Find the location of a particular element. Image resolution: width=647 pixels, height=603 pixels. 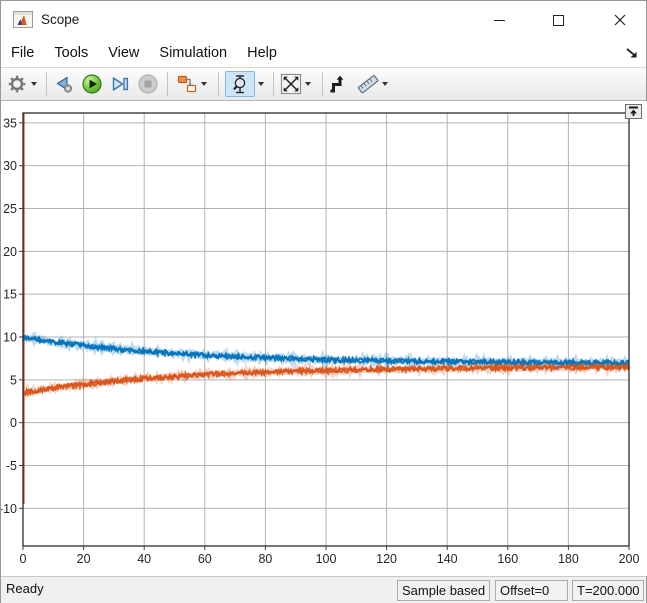

maximize-icon is located at coordinates (558, 20).